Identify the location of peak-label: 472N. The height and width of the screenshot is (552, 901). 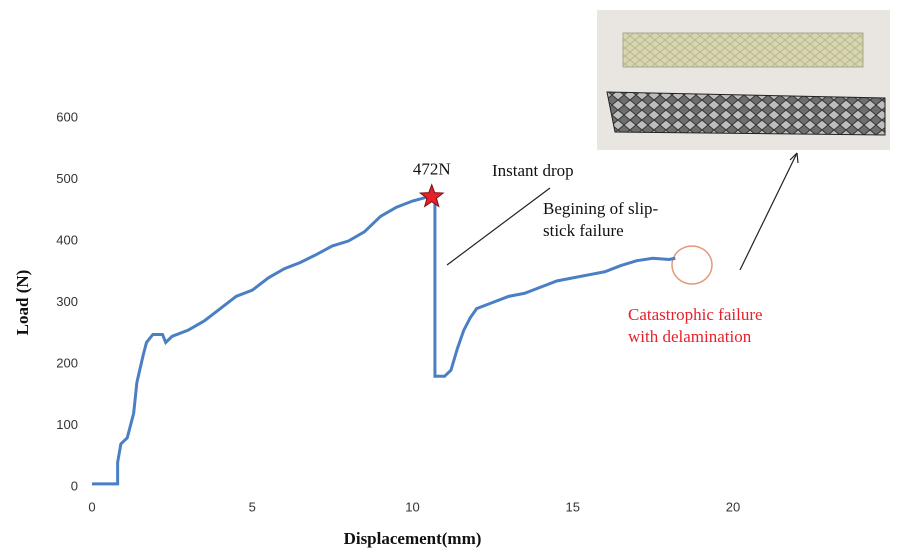
(432, 169).